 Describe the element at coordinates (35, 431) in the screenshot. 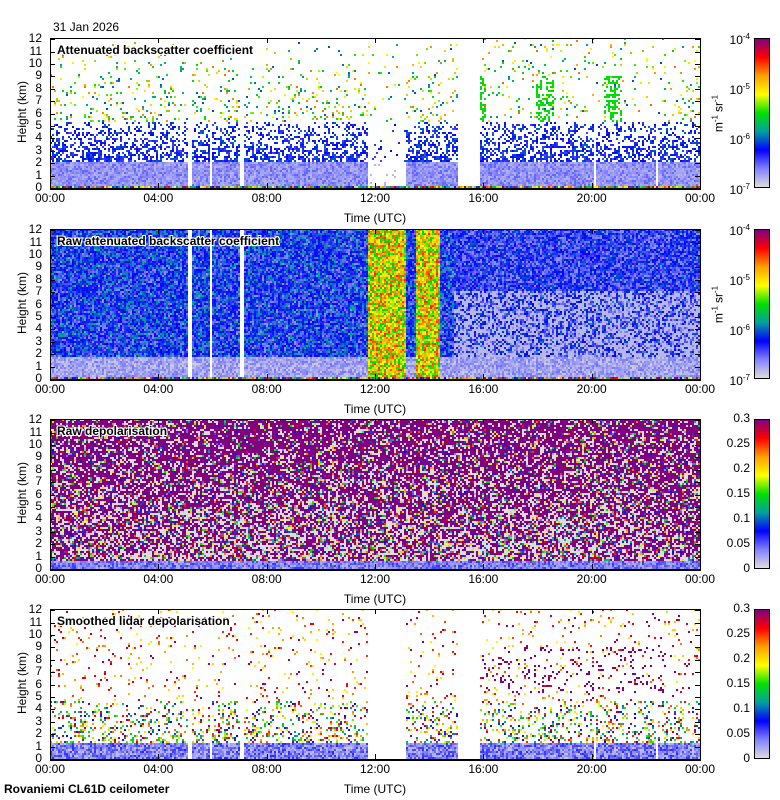

I see `y-tick-label: 11` at that location.